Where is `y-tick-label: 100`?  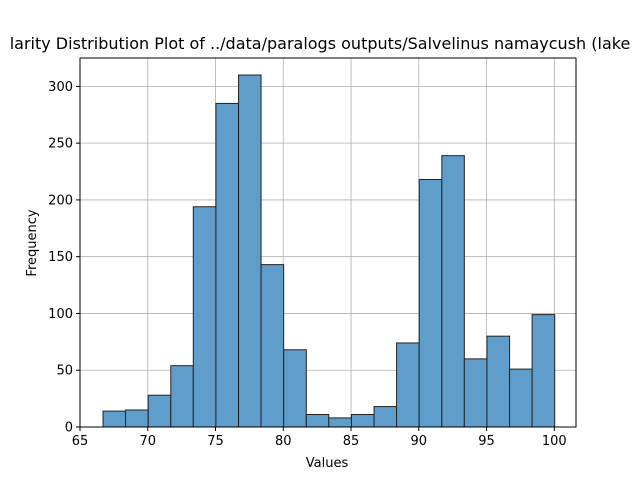 y-tick-label: 100 is located at coordinates (60, 314).